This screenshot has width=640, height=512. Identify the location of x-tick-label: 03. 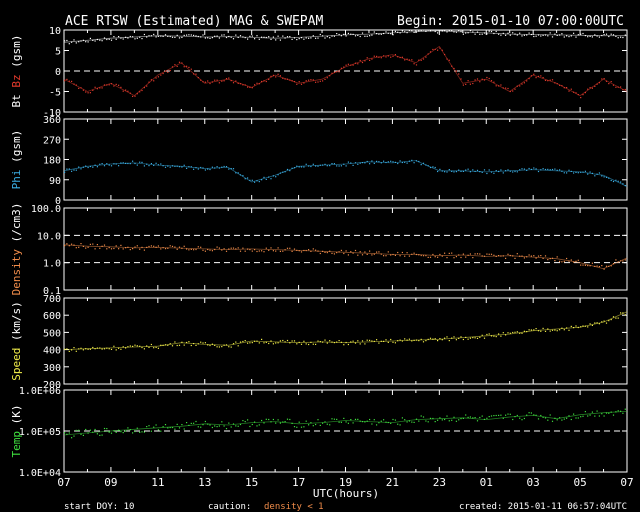
(533, 482).